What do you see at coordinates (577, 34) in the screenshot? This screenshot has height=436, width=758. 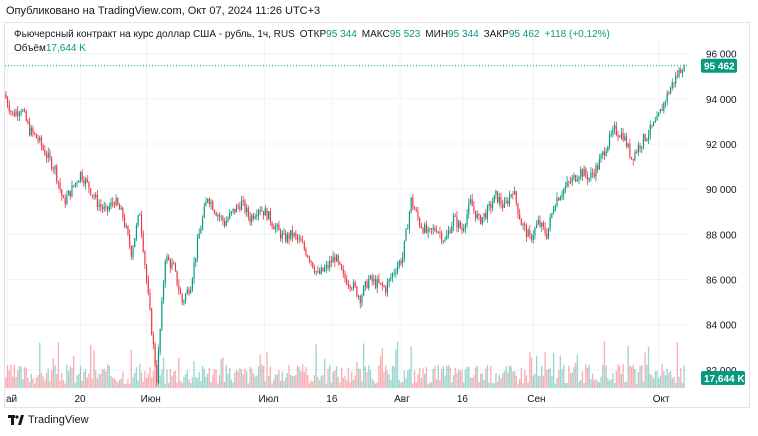 I see `change-value: +118 (+0,12%)` at bounding box center [577, 34].